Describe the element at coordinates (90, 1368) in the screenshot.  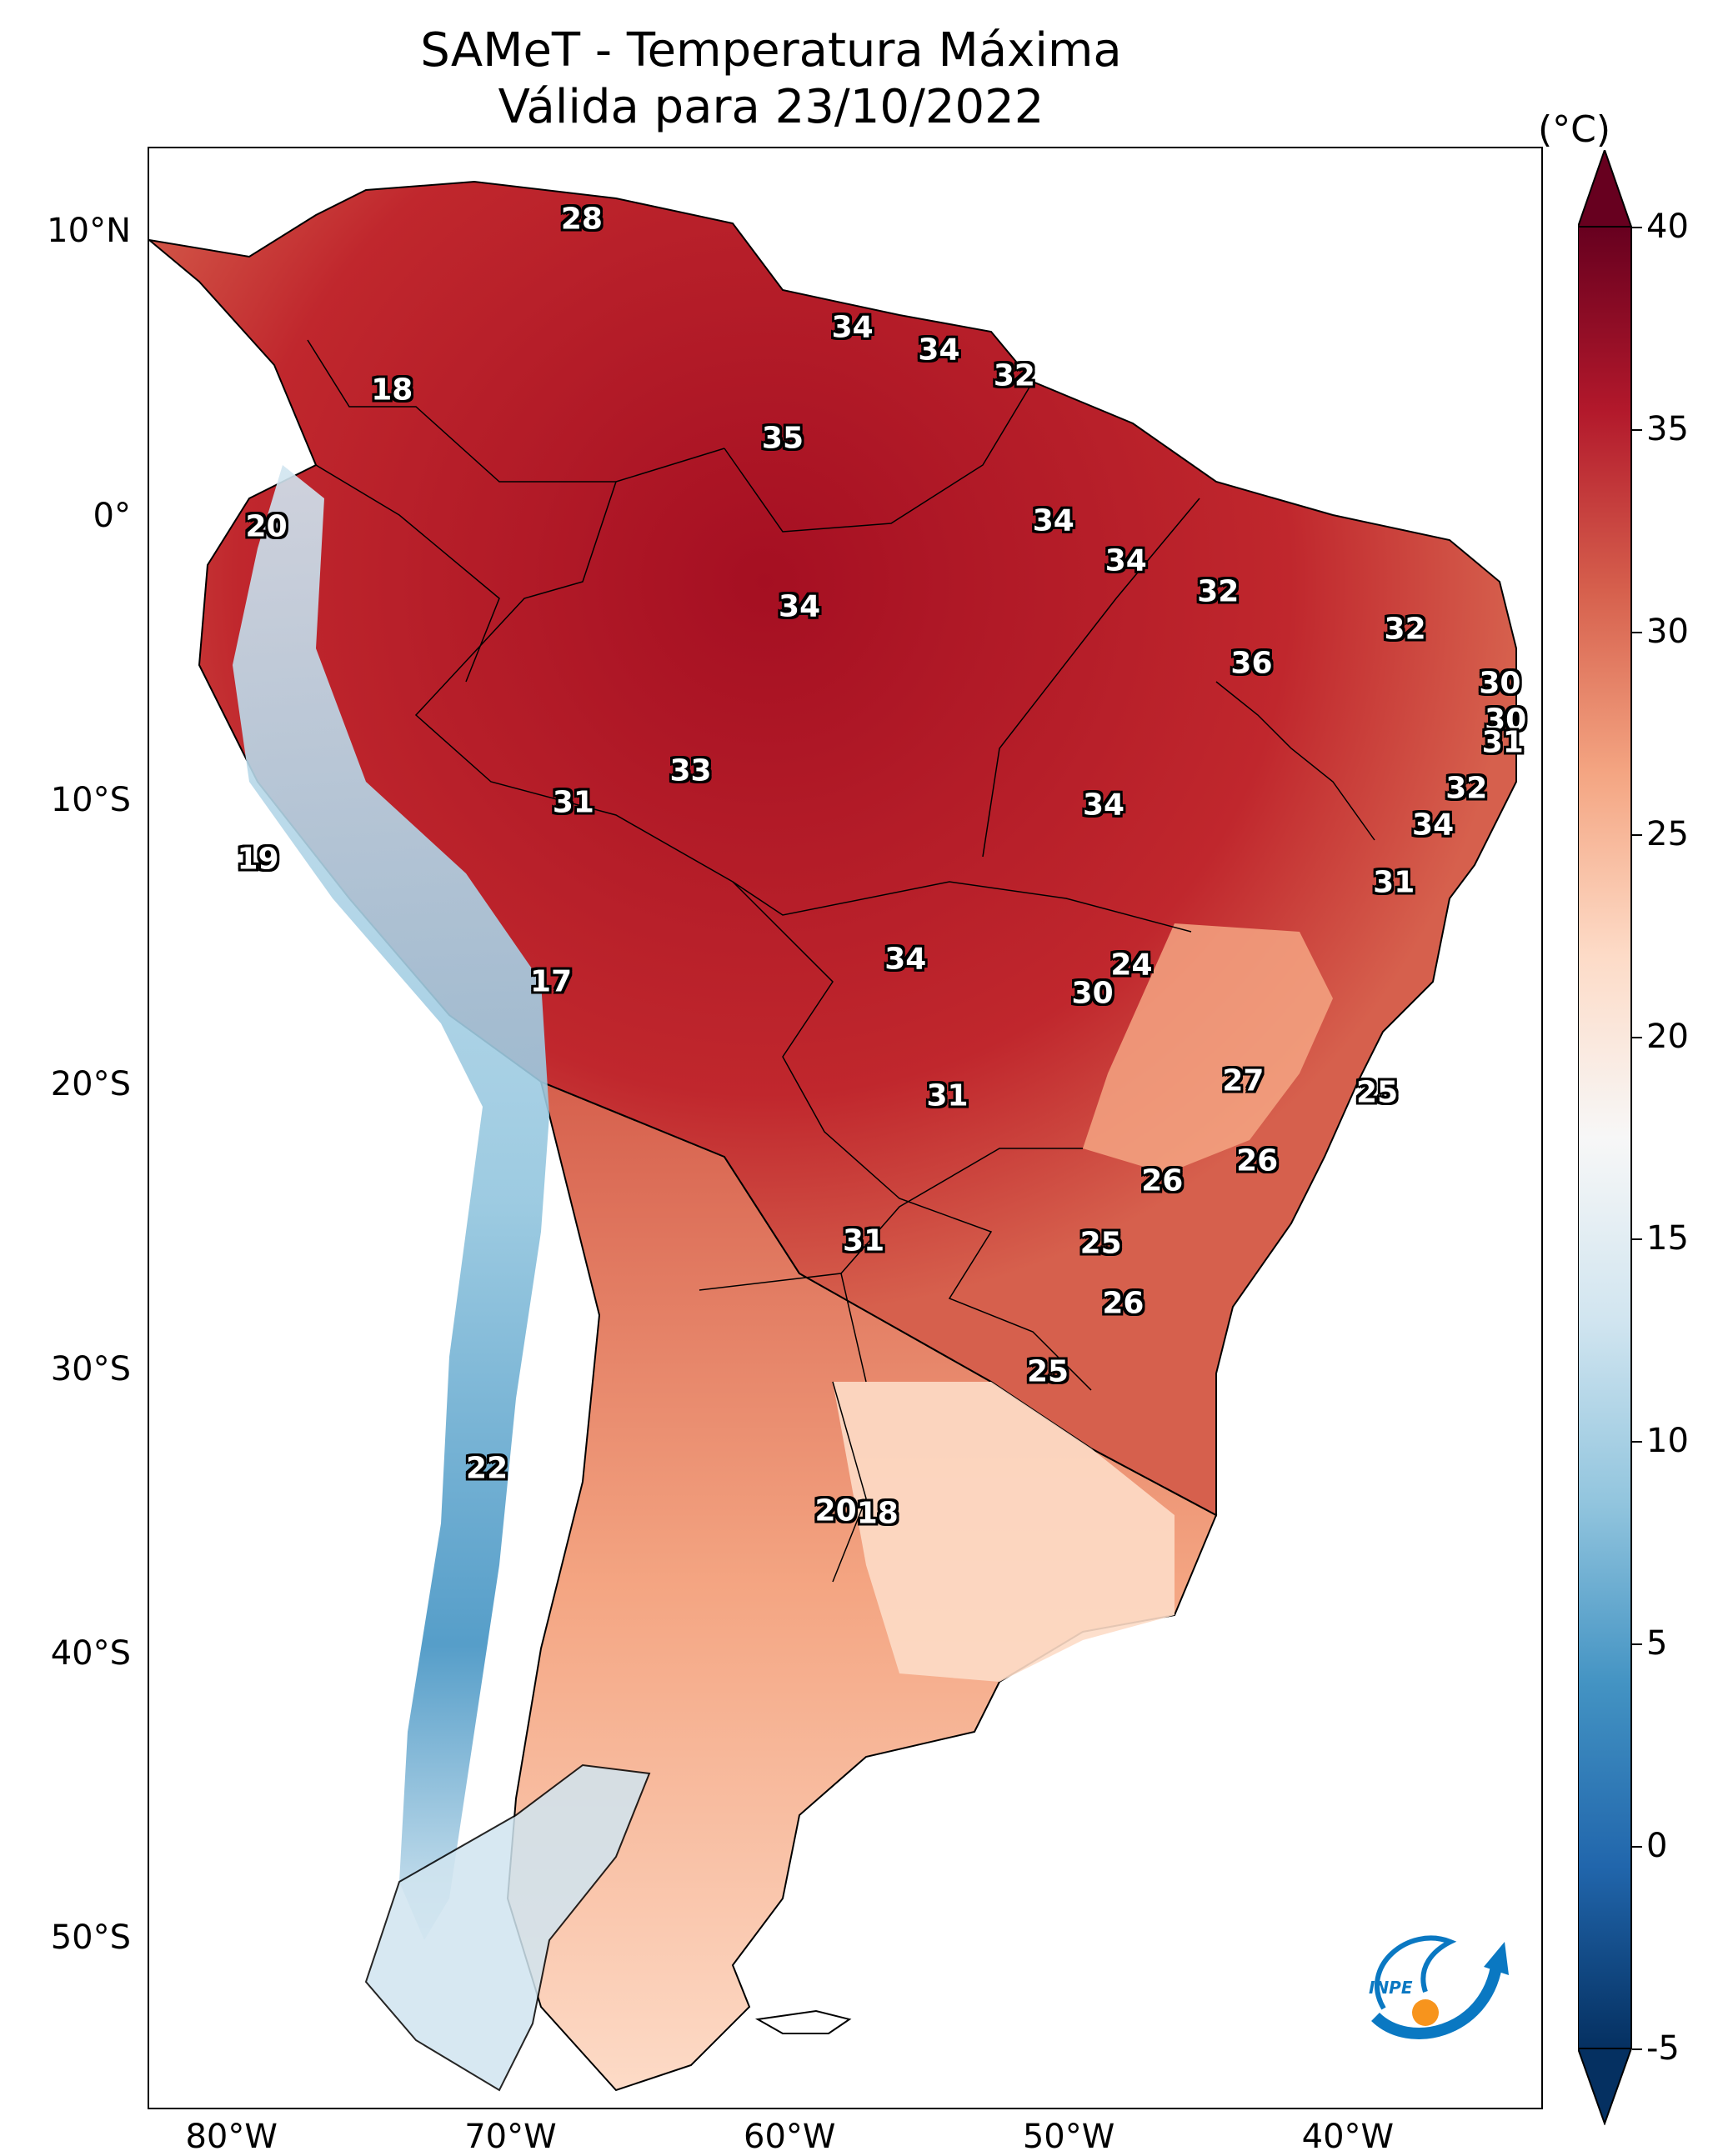
I see `latitude-tick-label: 30°S` at that location.